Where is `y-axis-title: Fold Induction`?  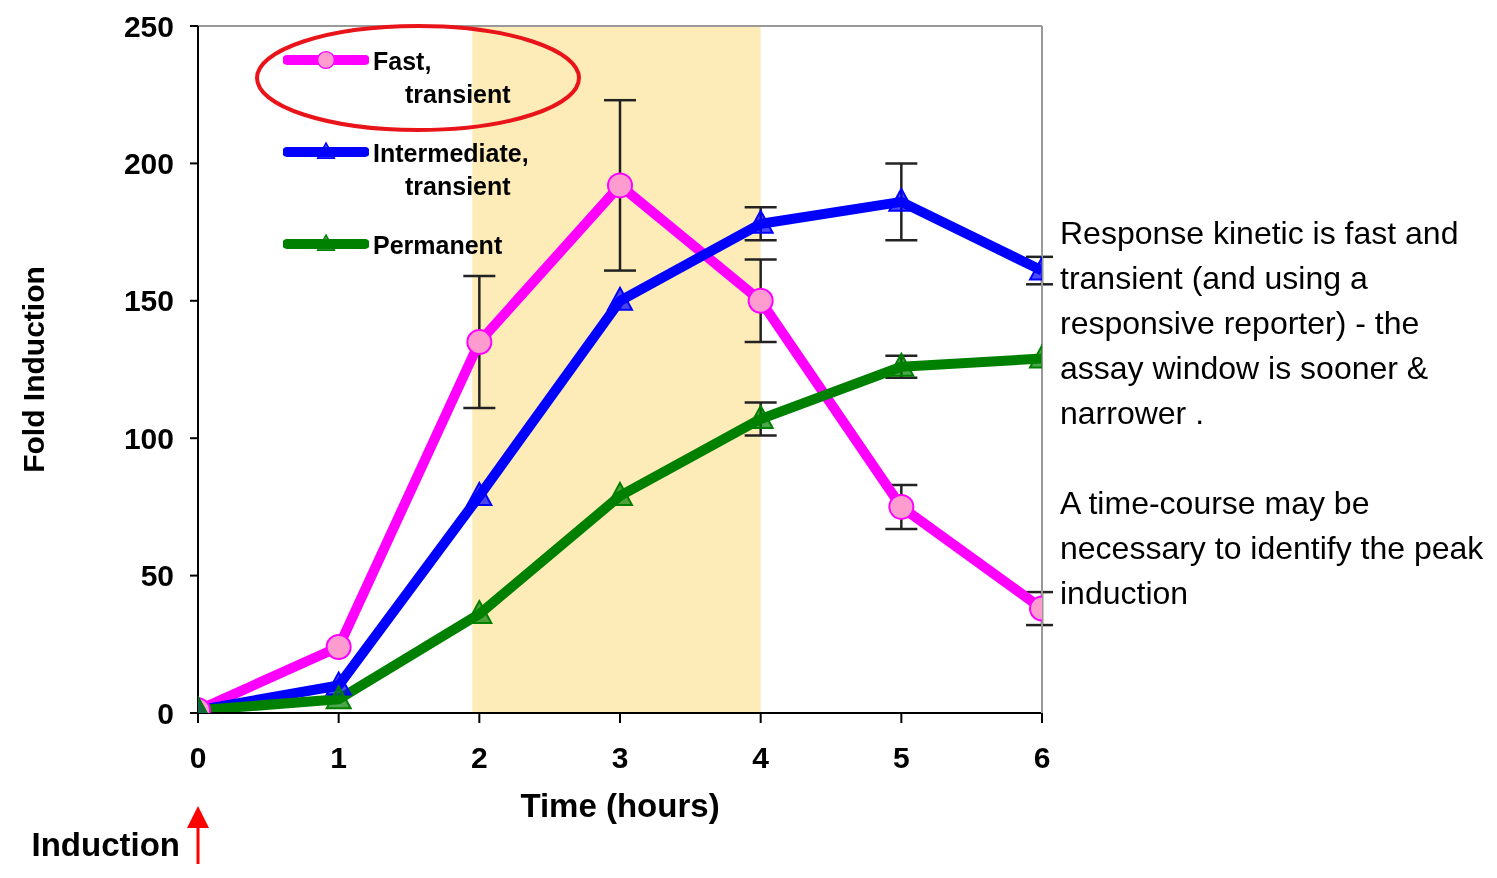 y-axis-title: Fold Induction is located at coordinates (33, 369).